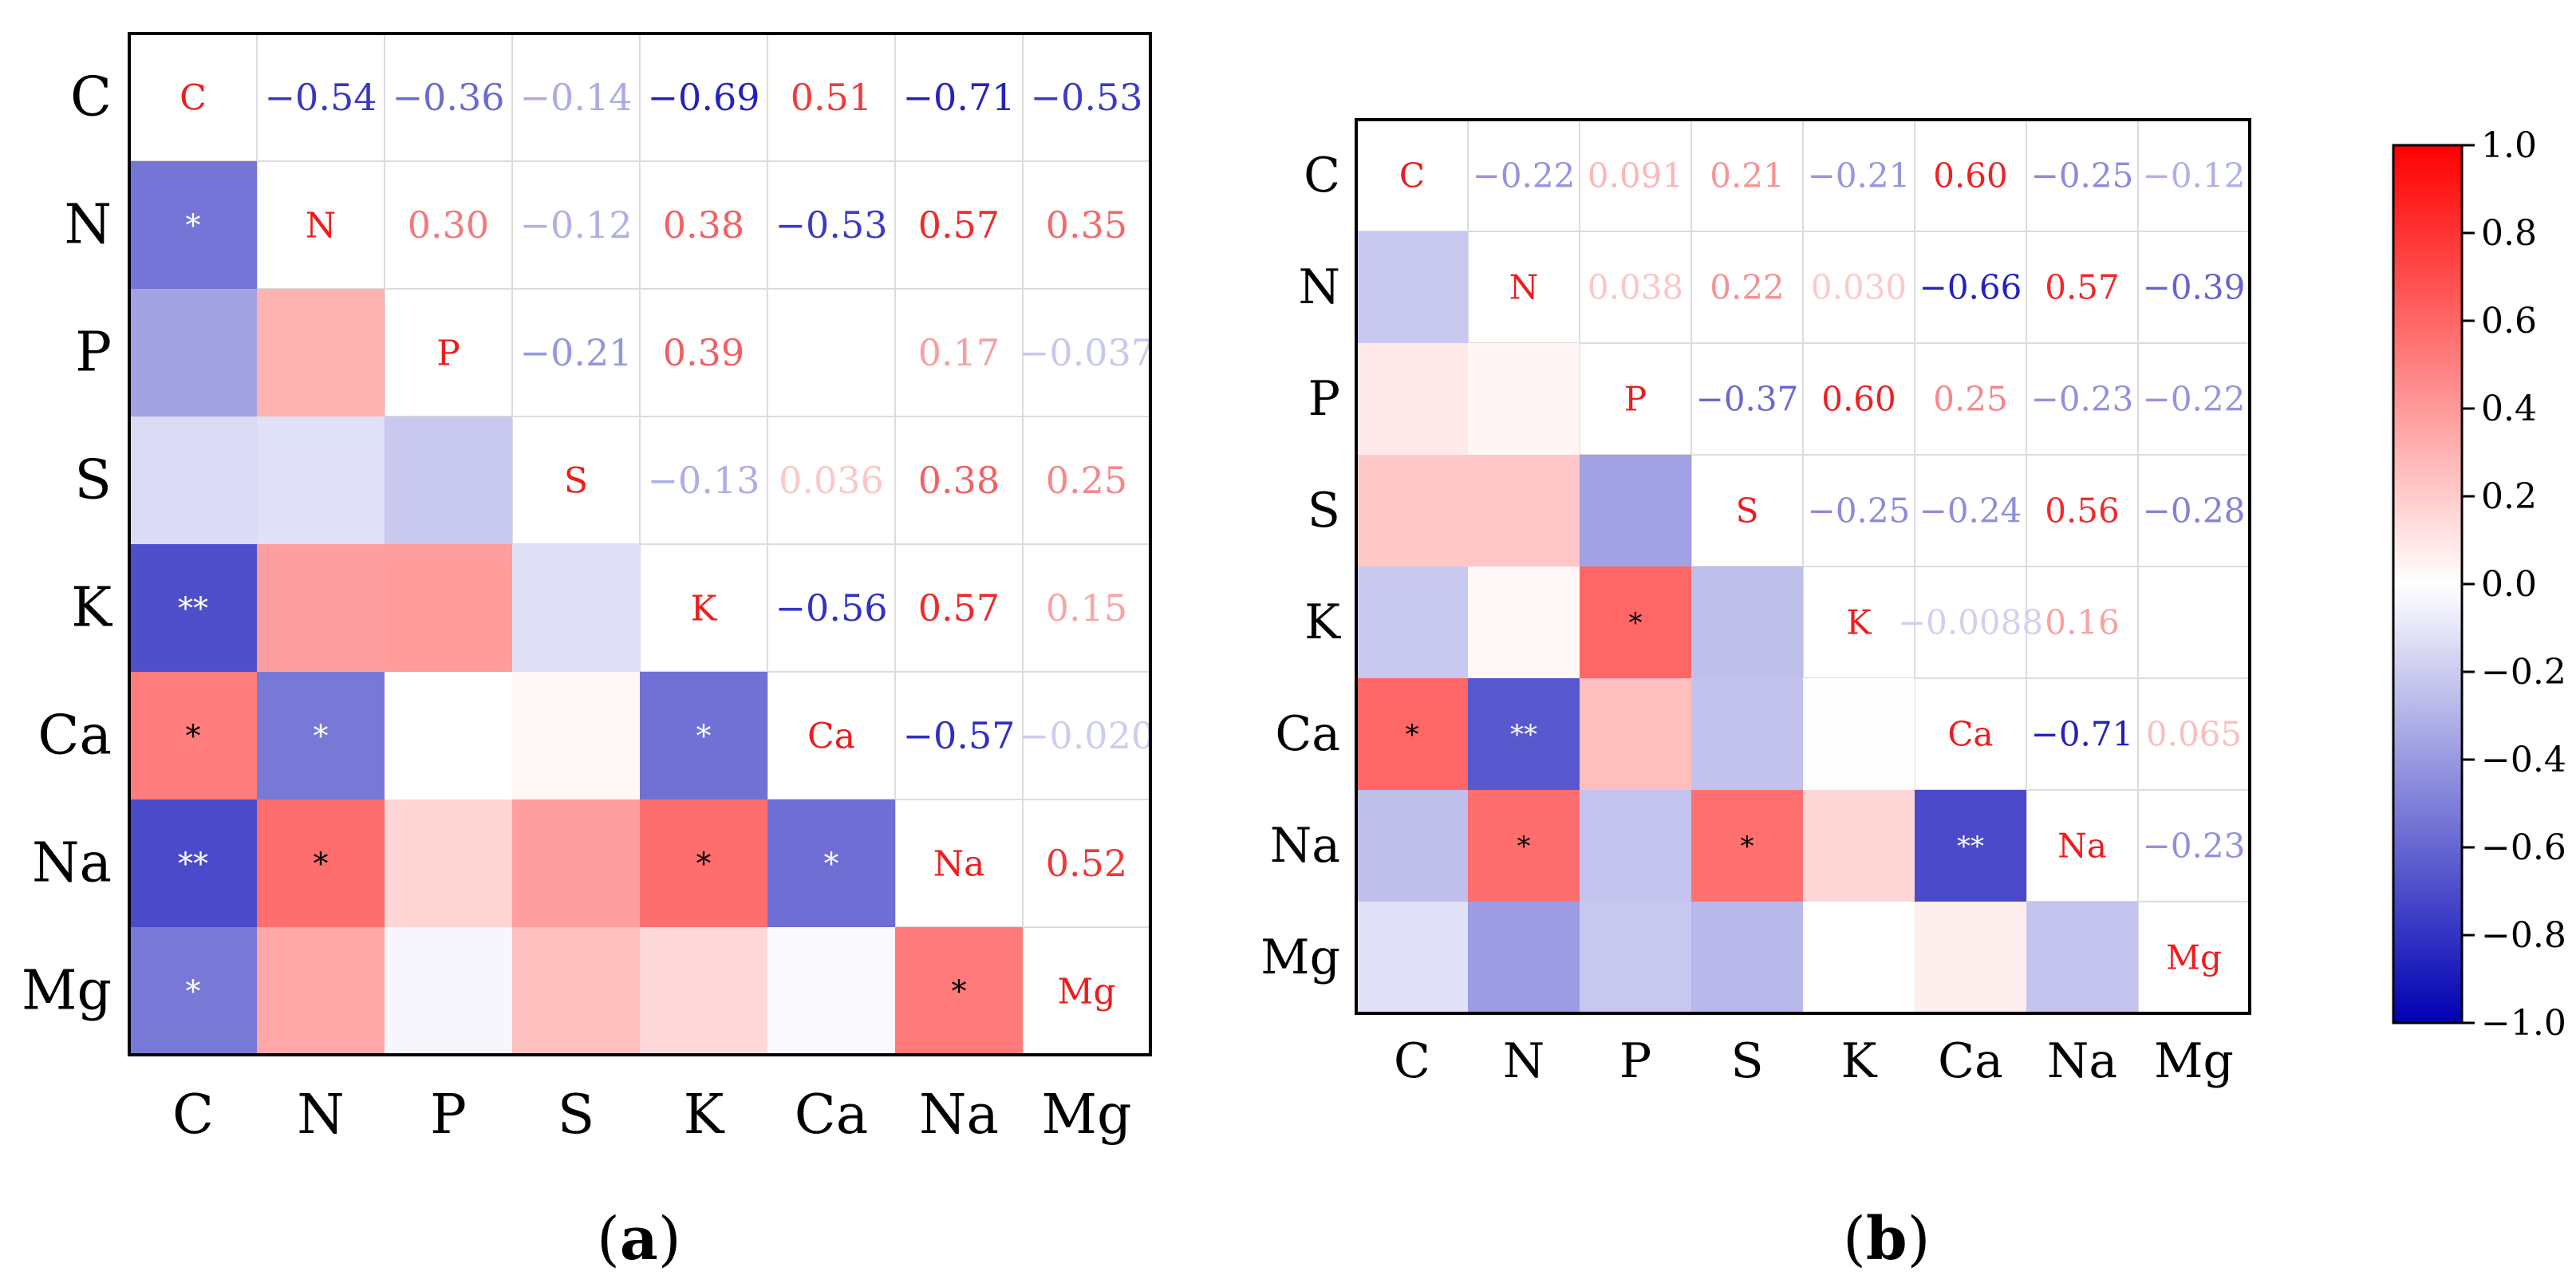 The width and height of the screenshot is (2576, 1287). What do you see at coordinates (1322, 176) in the screenshot?
I see `row-label: C` at bounding box center [1322, 176].